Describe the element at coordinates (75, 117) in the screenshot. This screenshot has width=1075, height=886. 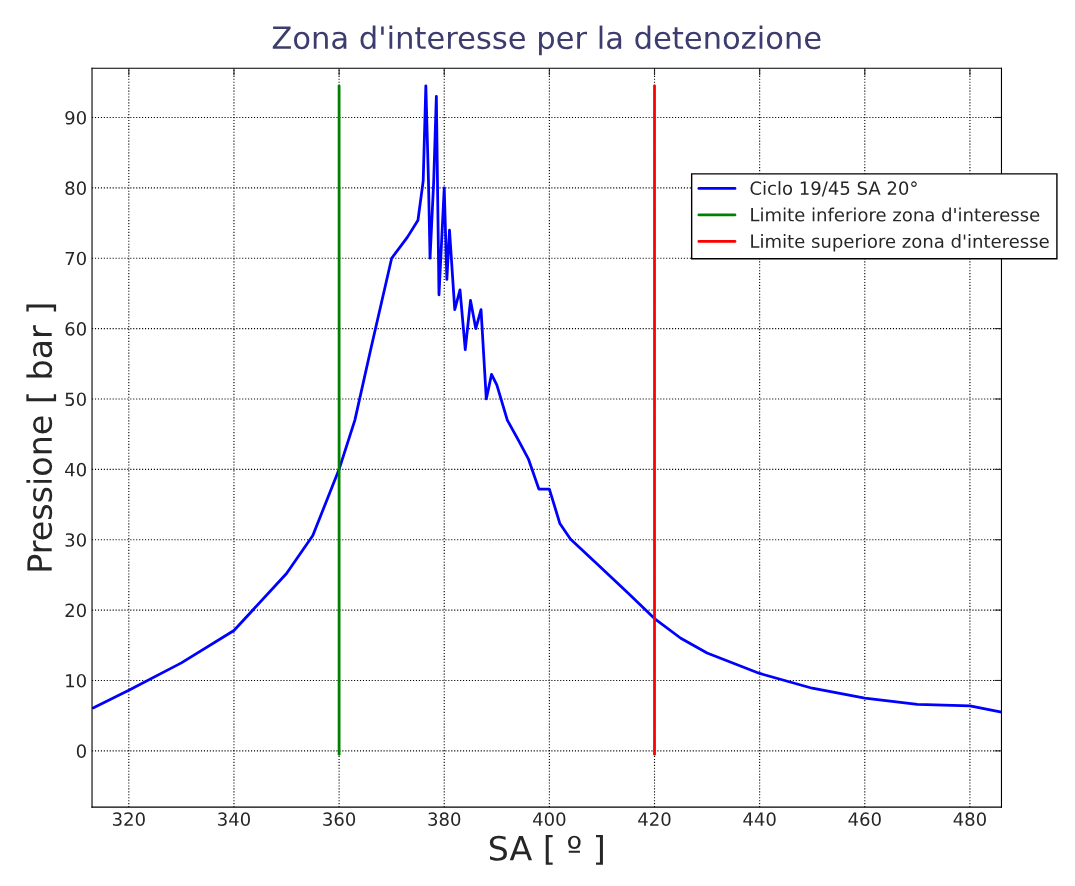
I see `y-tick-label: 90` at that location.